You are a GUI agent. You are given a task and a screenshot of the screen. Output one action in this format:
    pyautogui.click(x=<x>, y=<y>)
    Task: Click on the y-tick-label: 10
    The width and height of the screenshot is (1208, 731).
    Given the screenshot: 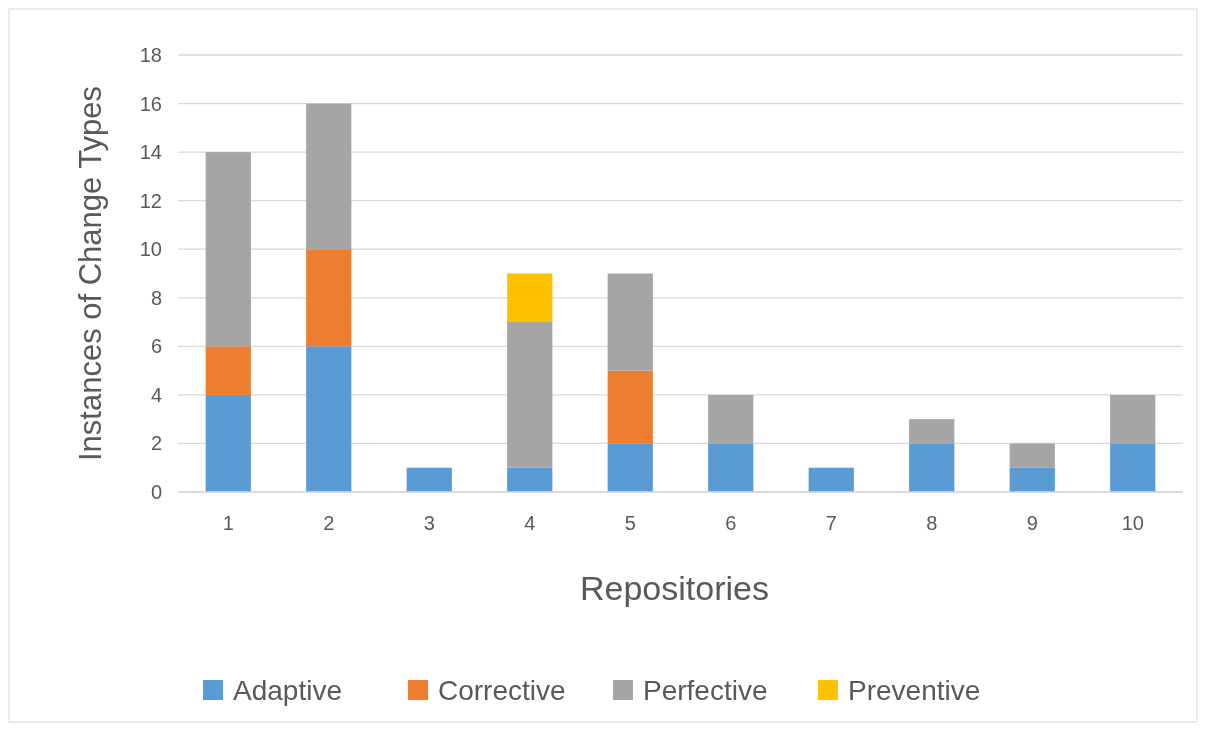 What is the action you would take?
    pyautogui.click(x=150, y=249)
    